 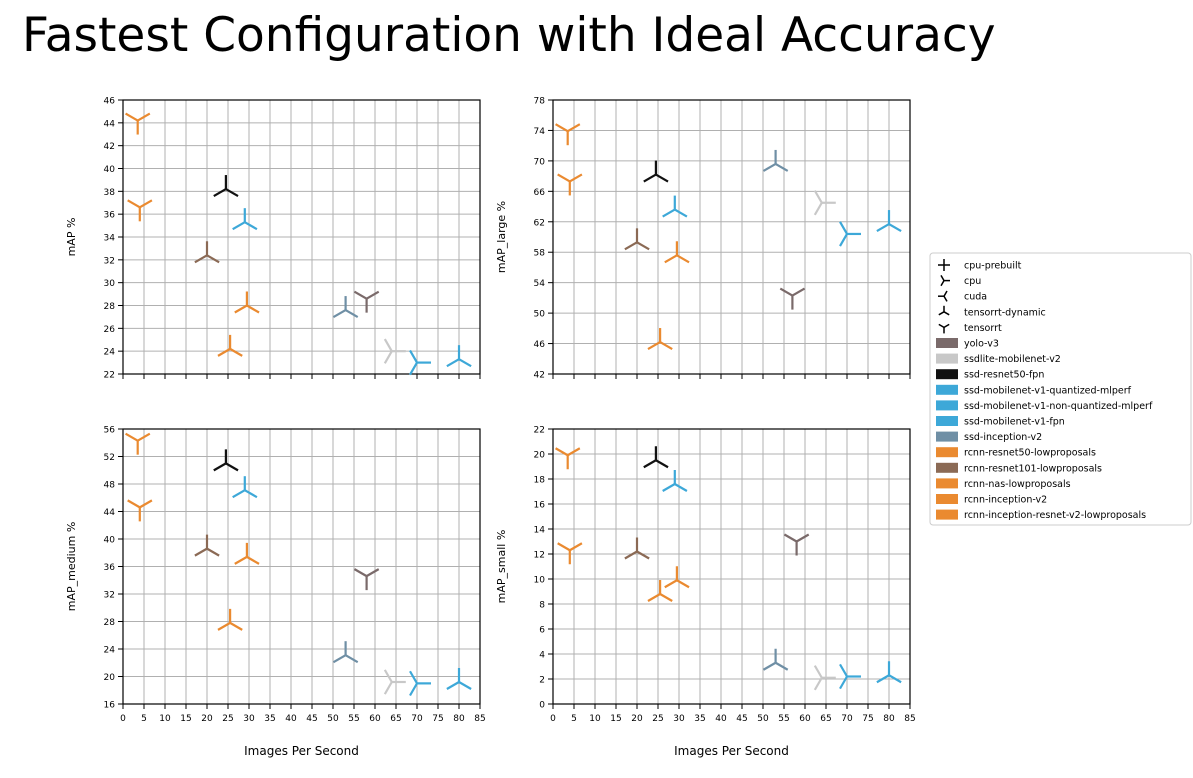 What do you see at coordinates (1014, 422) in the screenshot?
I see `legend-label: ssd-mobilenet-v1-fpn` at bounding box center [1014, 422].